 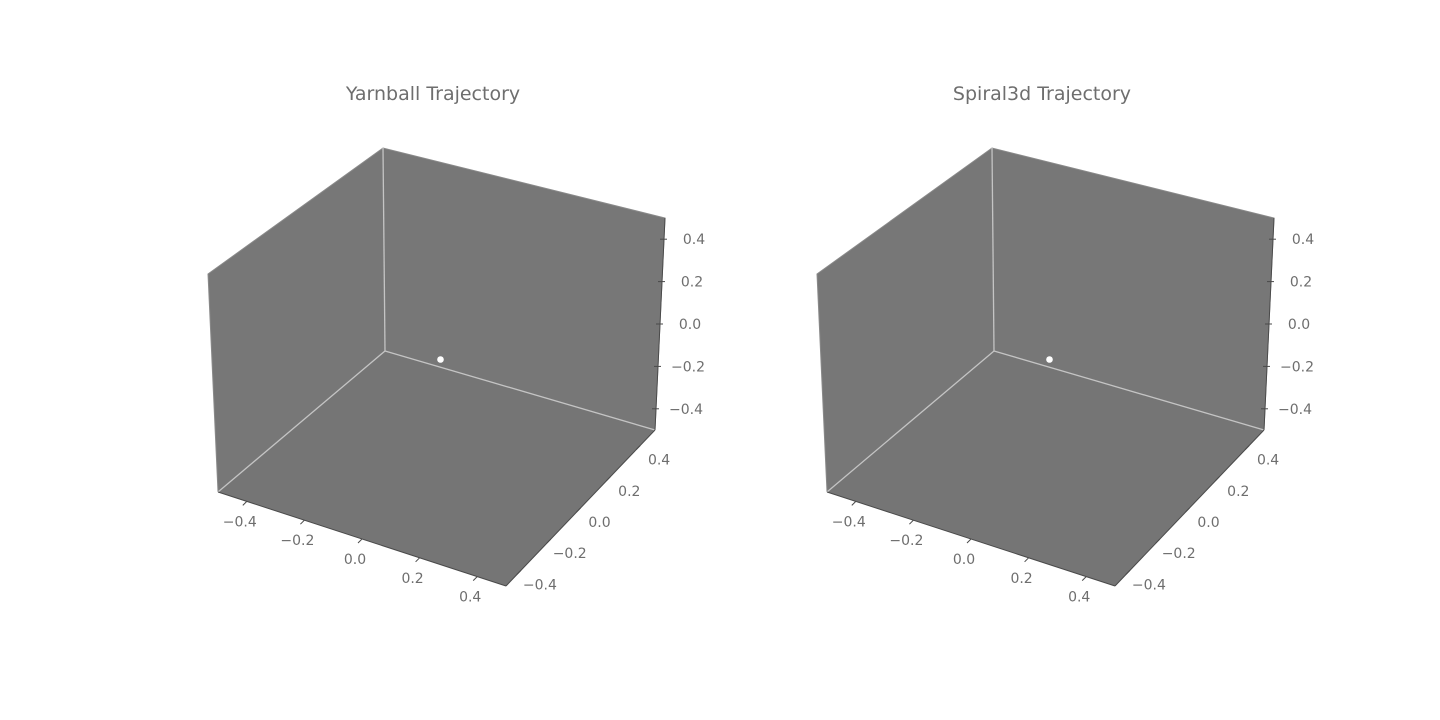 I want to click on chart-title: Yarnball Trajectory, so click(x=432, y=94).